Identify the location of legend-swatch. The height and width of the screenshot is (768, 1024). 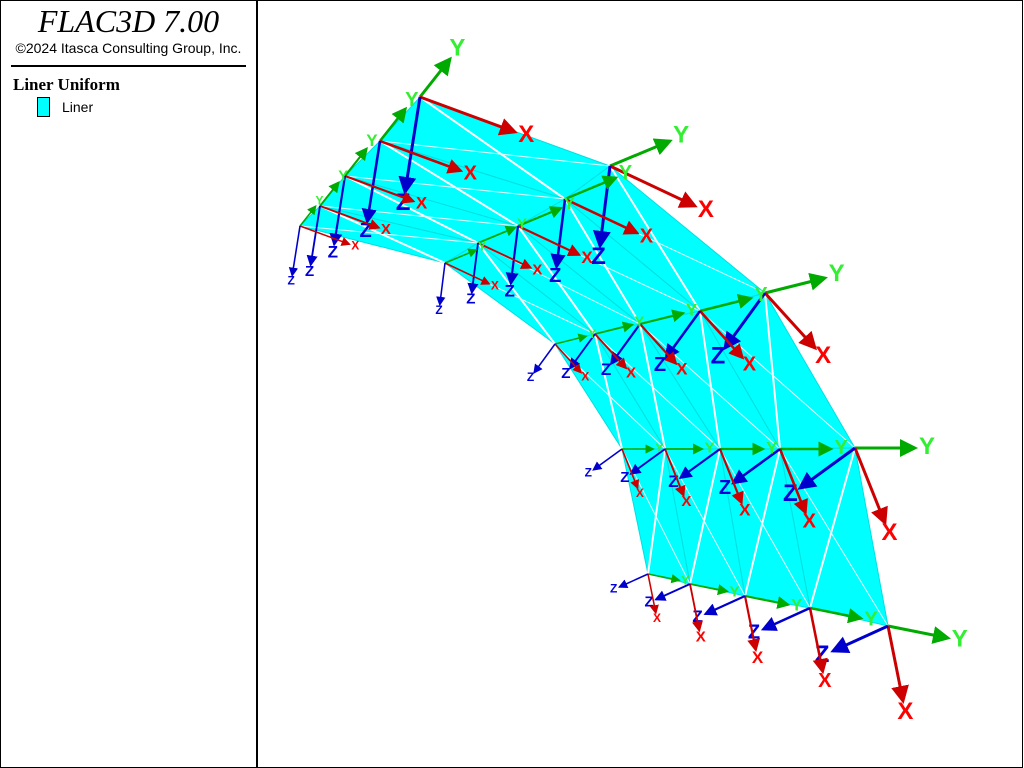
(43, 107).